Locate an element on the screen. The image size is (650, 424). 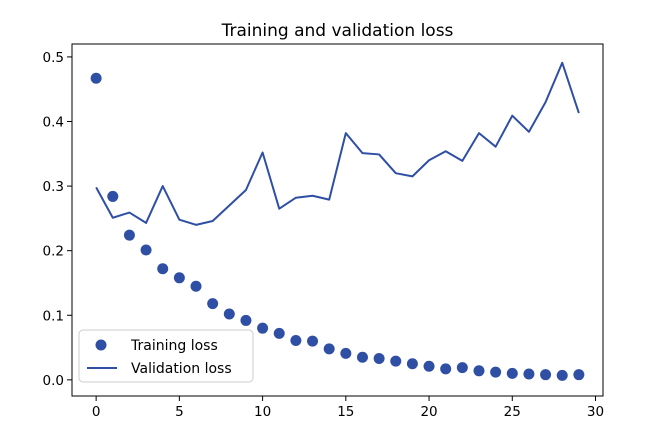
legend-label-validation-loss: Validation loss is located at coordinates (181, 369).